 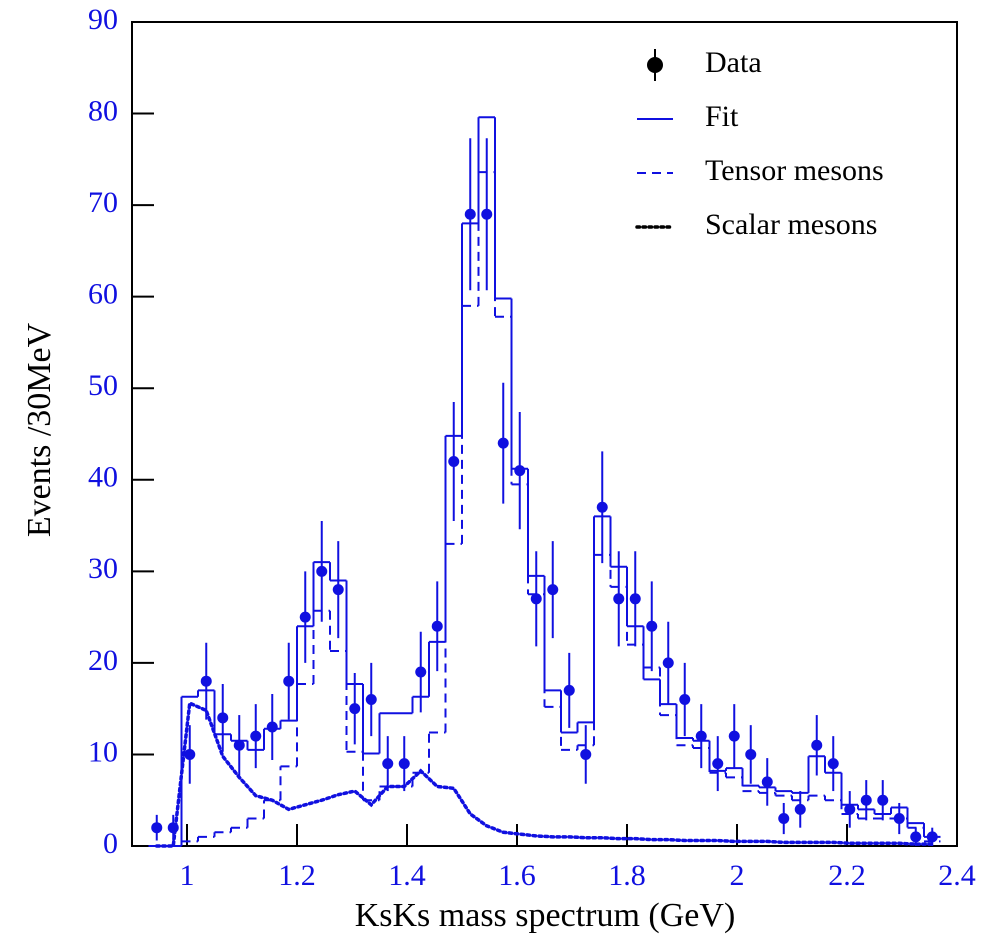 I want to click on legend-label: Fit, so click(x=722, y=116).